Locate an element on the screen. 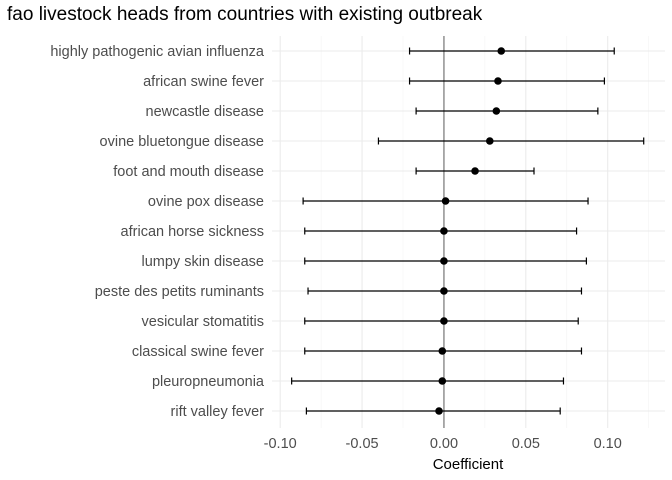 The image size is (672, 480). x-tick-labels: -0.10 -0.05 0.00 0.05 0.10 is located at coordinates (443, 444).